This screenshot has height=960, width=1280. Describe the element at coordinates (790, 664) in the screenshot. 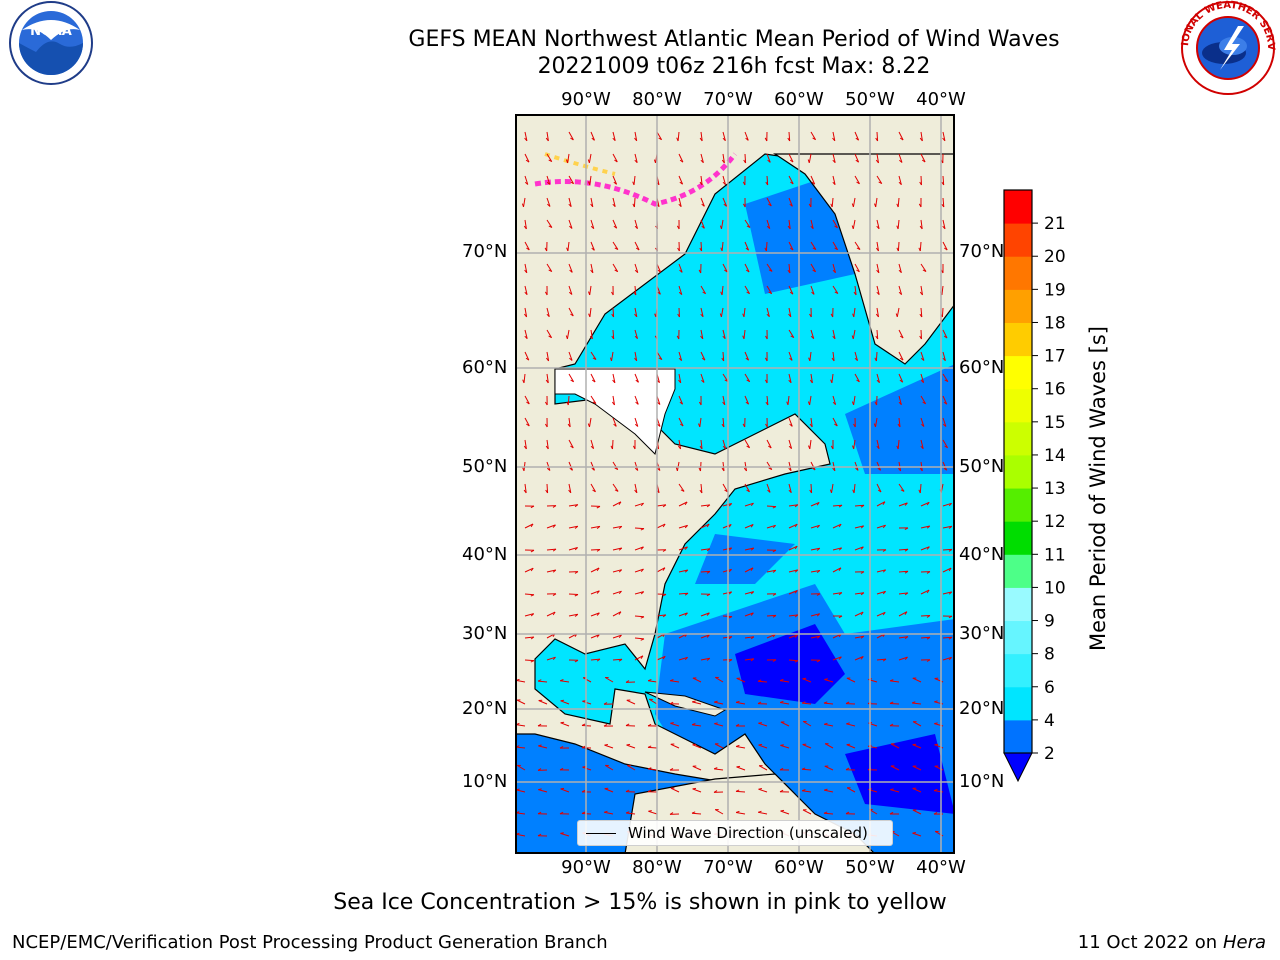

I see `ocean-zone-sargasso` at that location.